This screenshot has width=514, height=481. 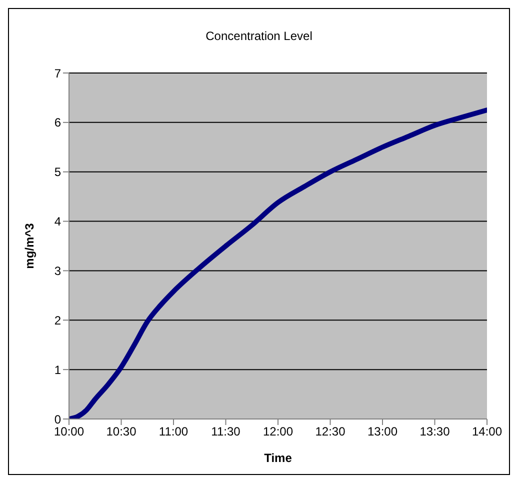 What do you see at coordinates (69, 431) in the screenshot?
I see `x-tick-label: 10:00` at bounding box center [69, 431].